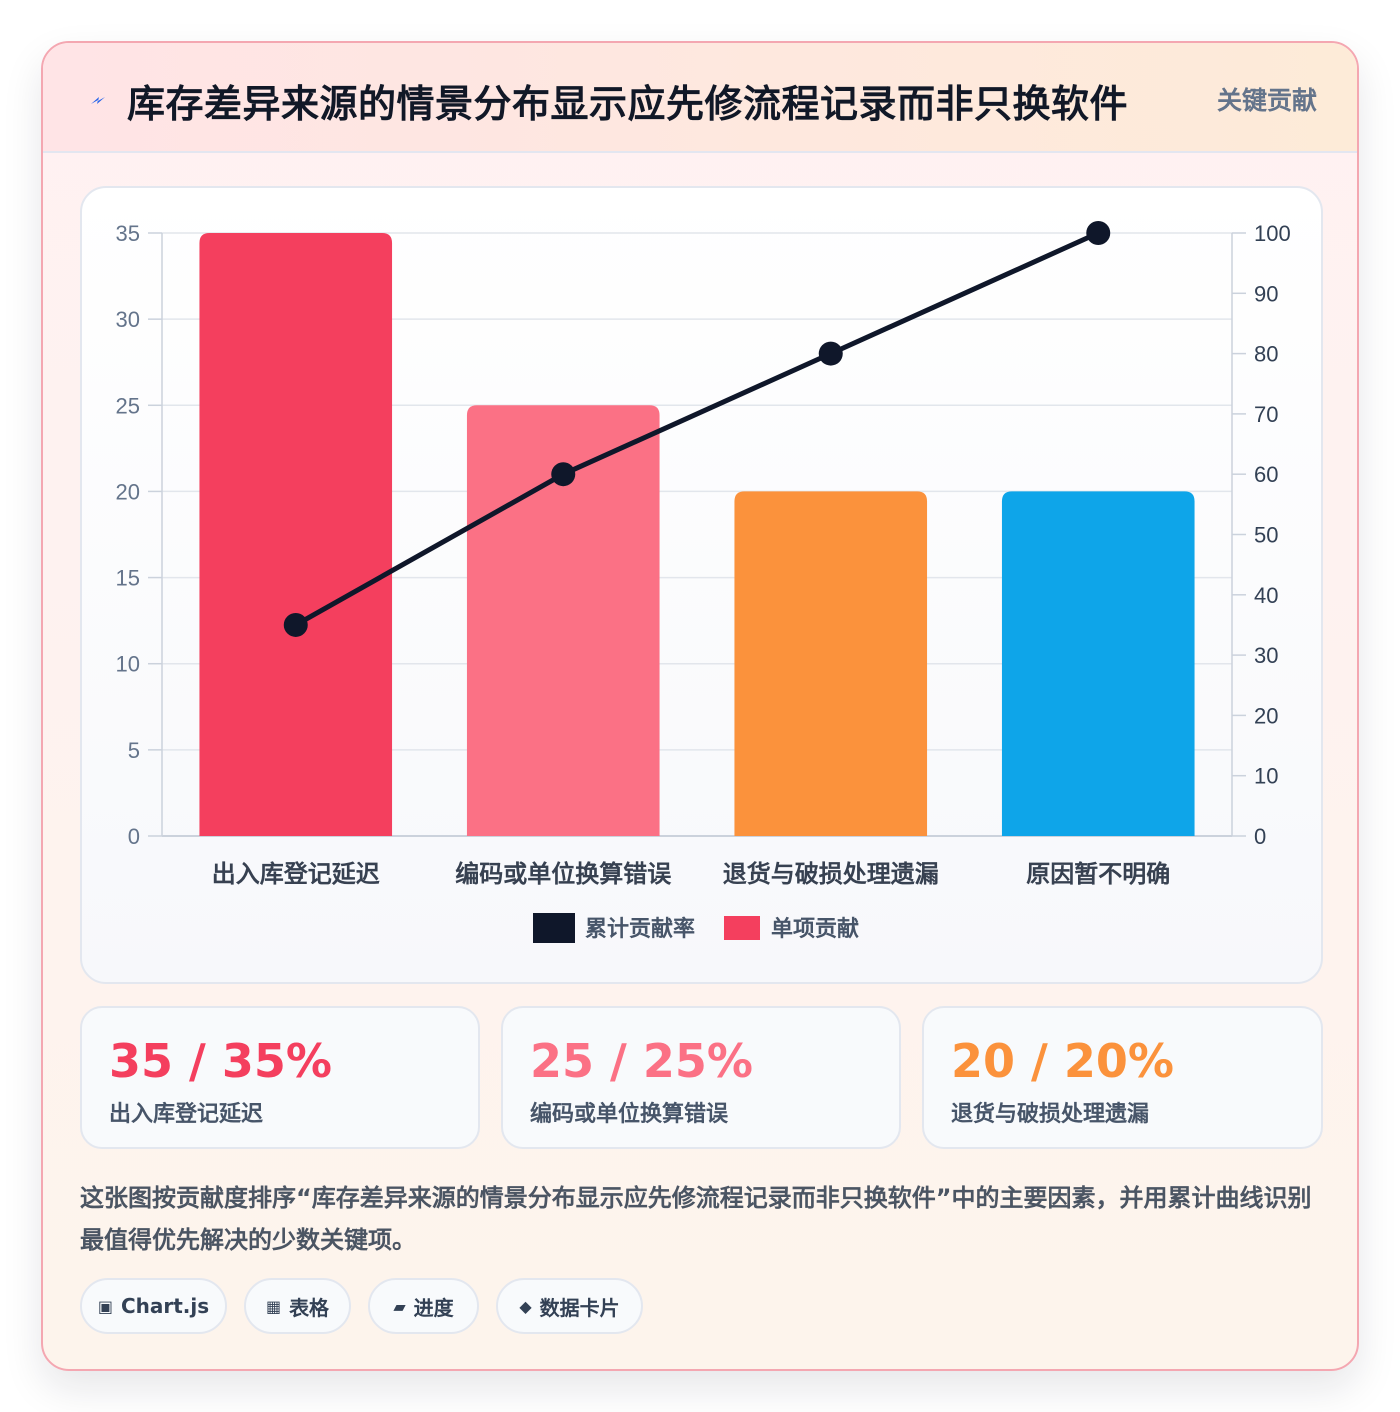 The image size is (1400, 1412). What do you see at coordinates (399, 1306) in the screenshot?
I see `progress-icon: ▰` at bounding box center [399, 1306].